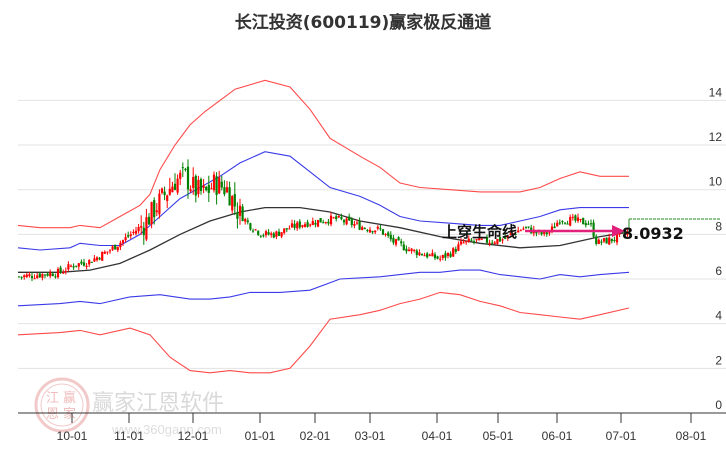  I want to click on svg-text: 江, so click(52, 398).